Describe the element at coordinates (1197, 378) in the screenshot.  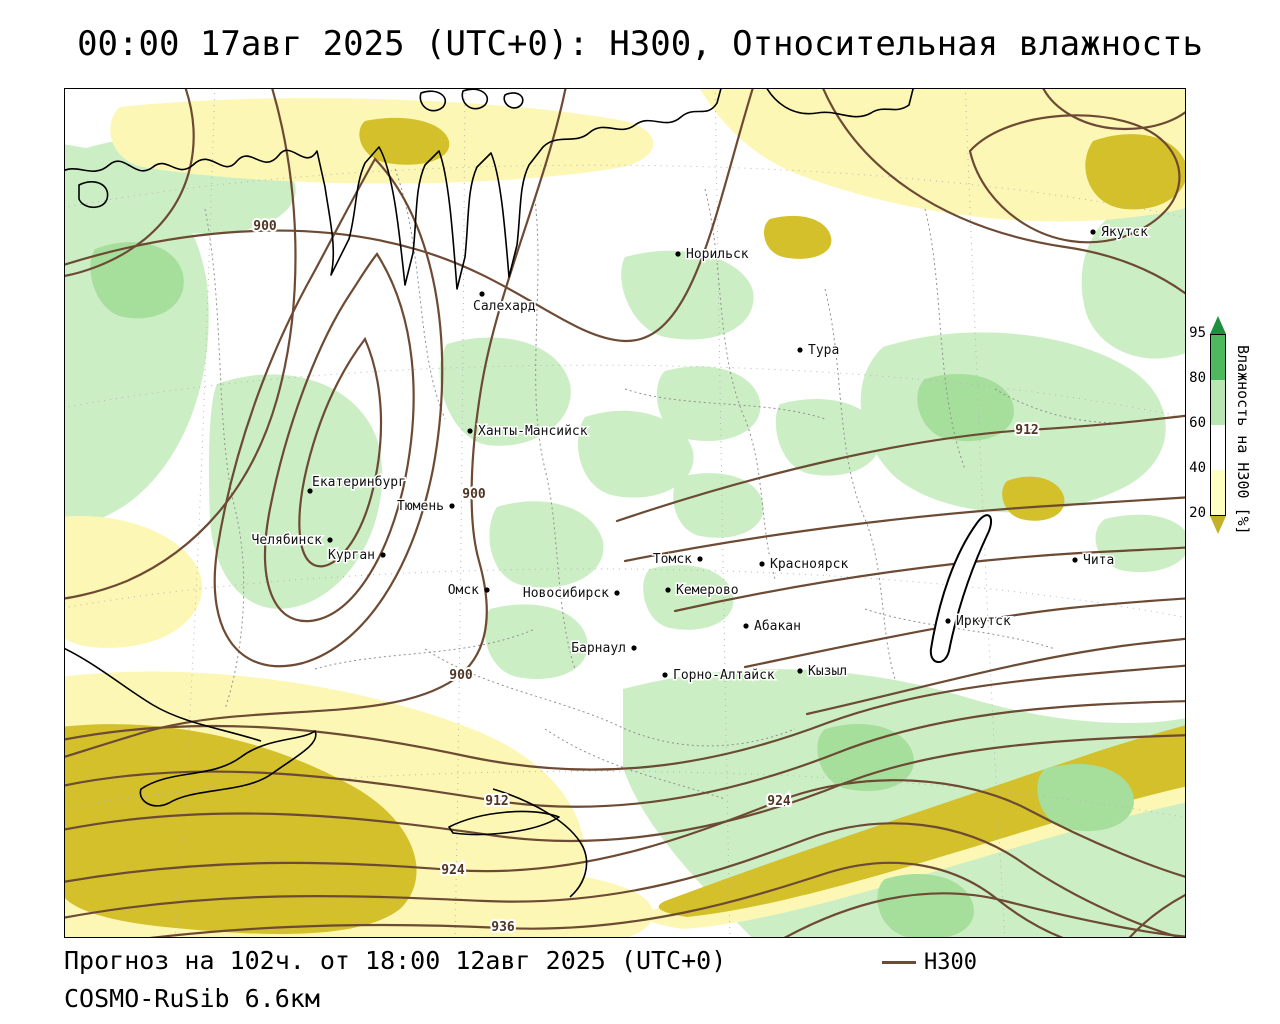
I see `colorbar-tick: 80` at that location.